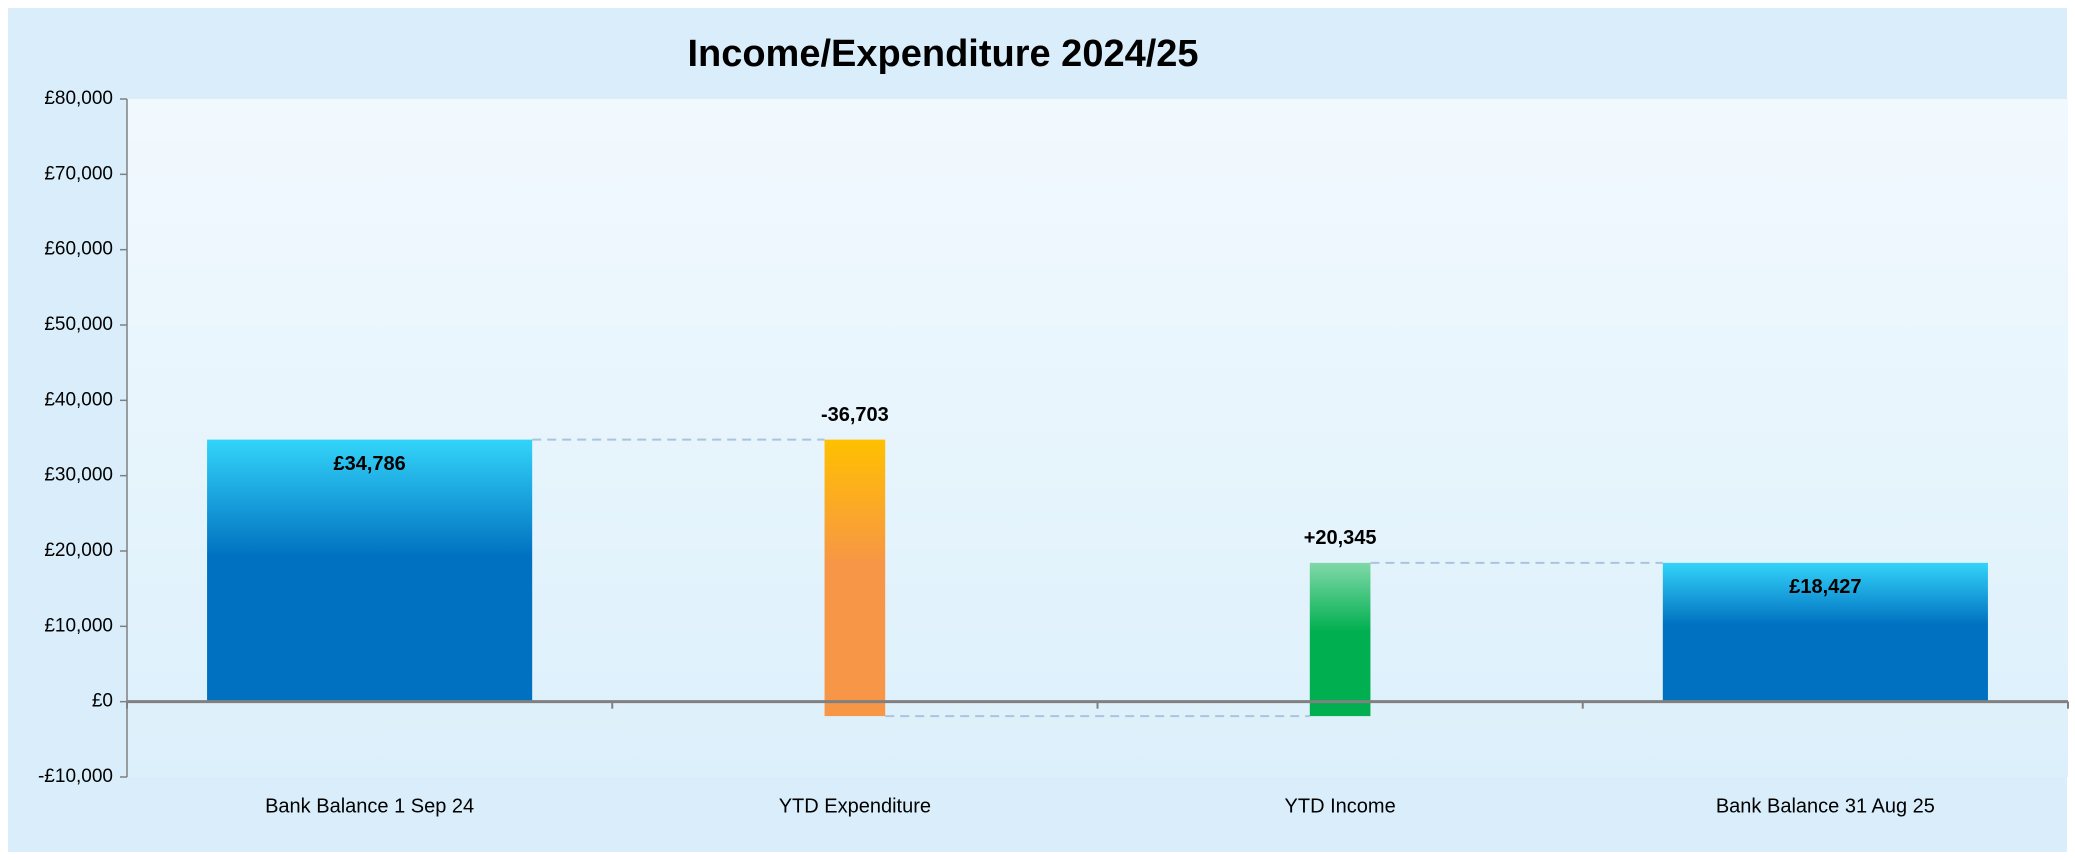  What do you see at coordinates (75, 776) in the screenshot?
I see `y-tick-label: -£10,000` at bounding box center [75, 776].